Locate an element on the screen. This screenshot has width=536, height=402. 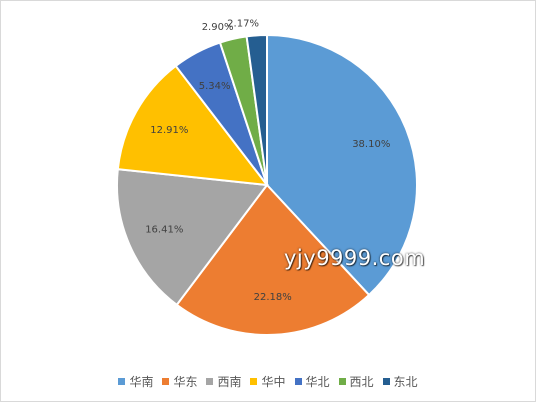
legend-item-2: 华东 is located at coordinates (179, 381).